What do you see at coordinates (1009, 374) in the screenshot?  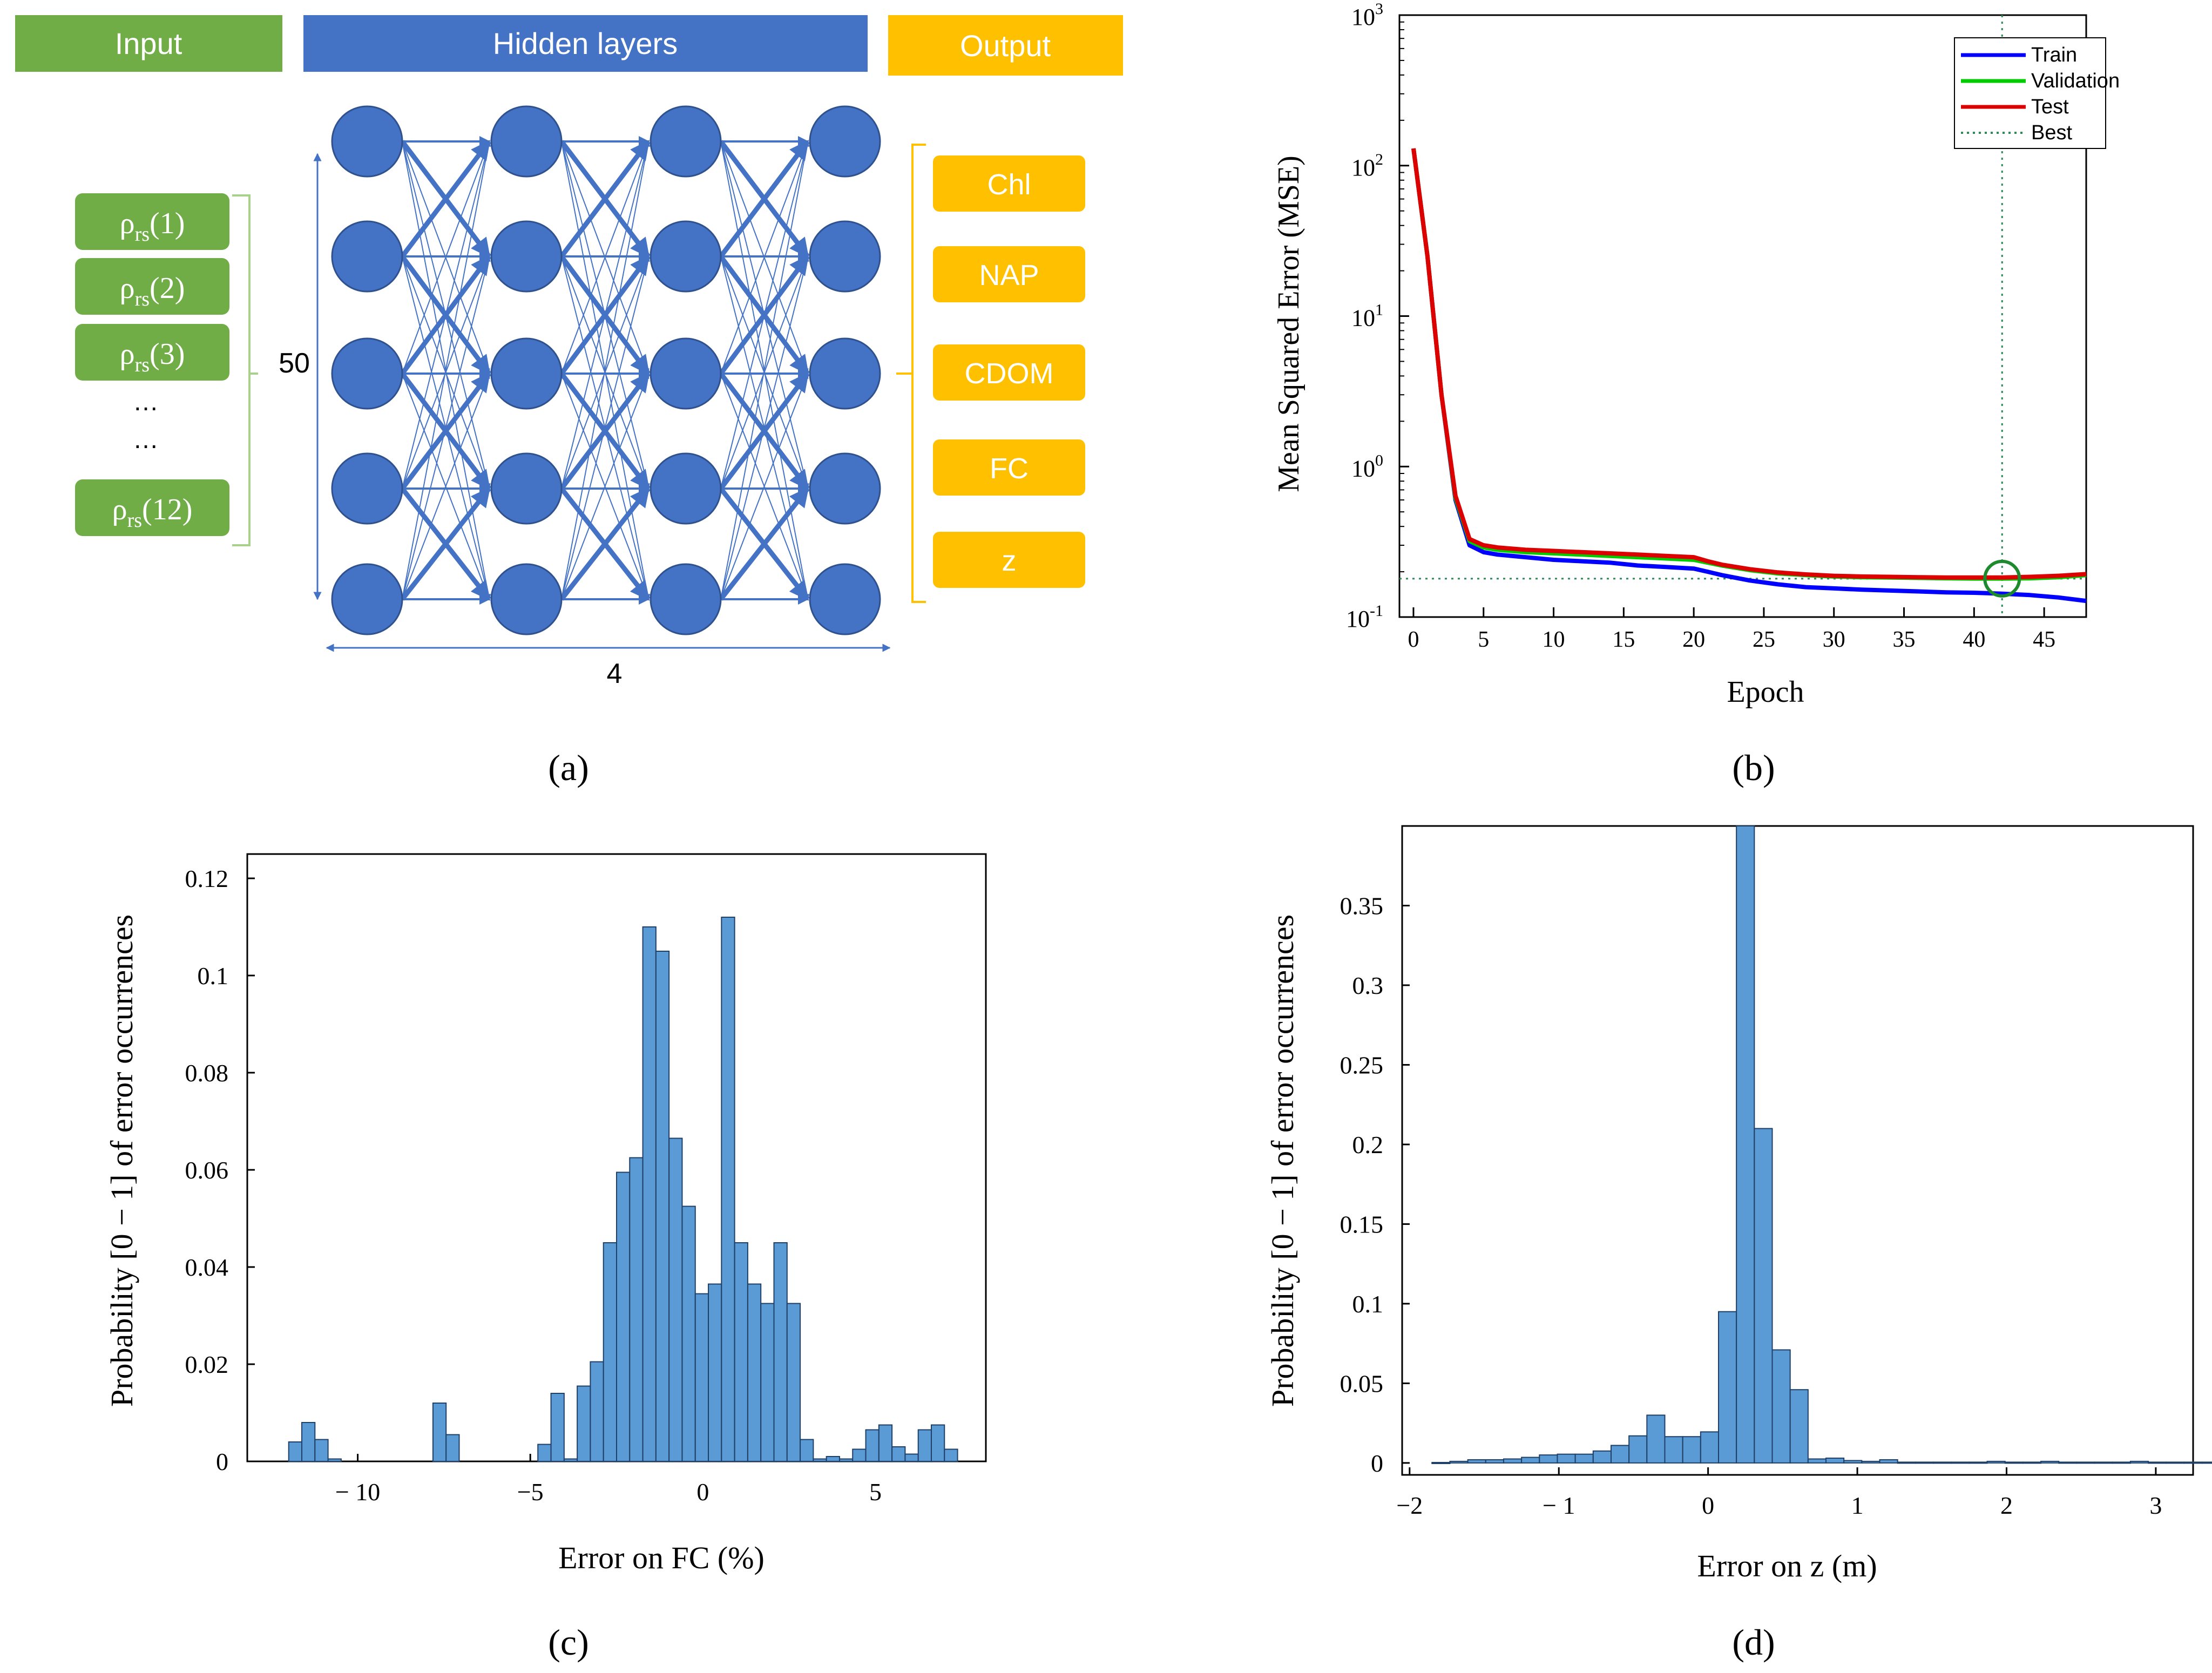 I see `output-label-cdom: CDOM` at bounding box center [1009, 374].